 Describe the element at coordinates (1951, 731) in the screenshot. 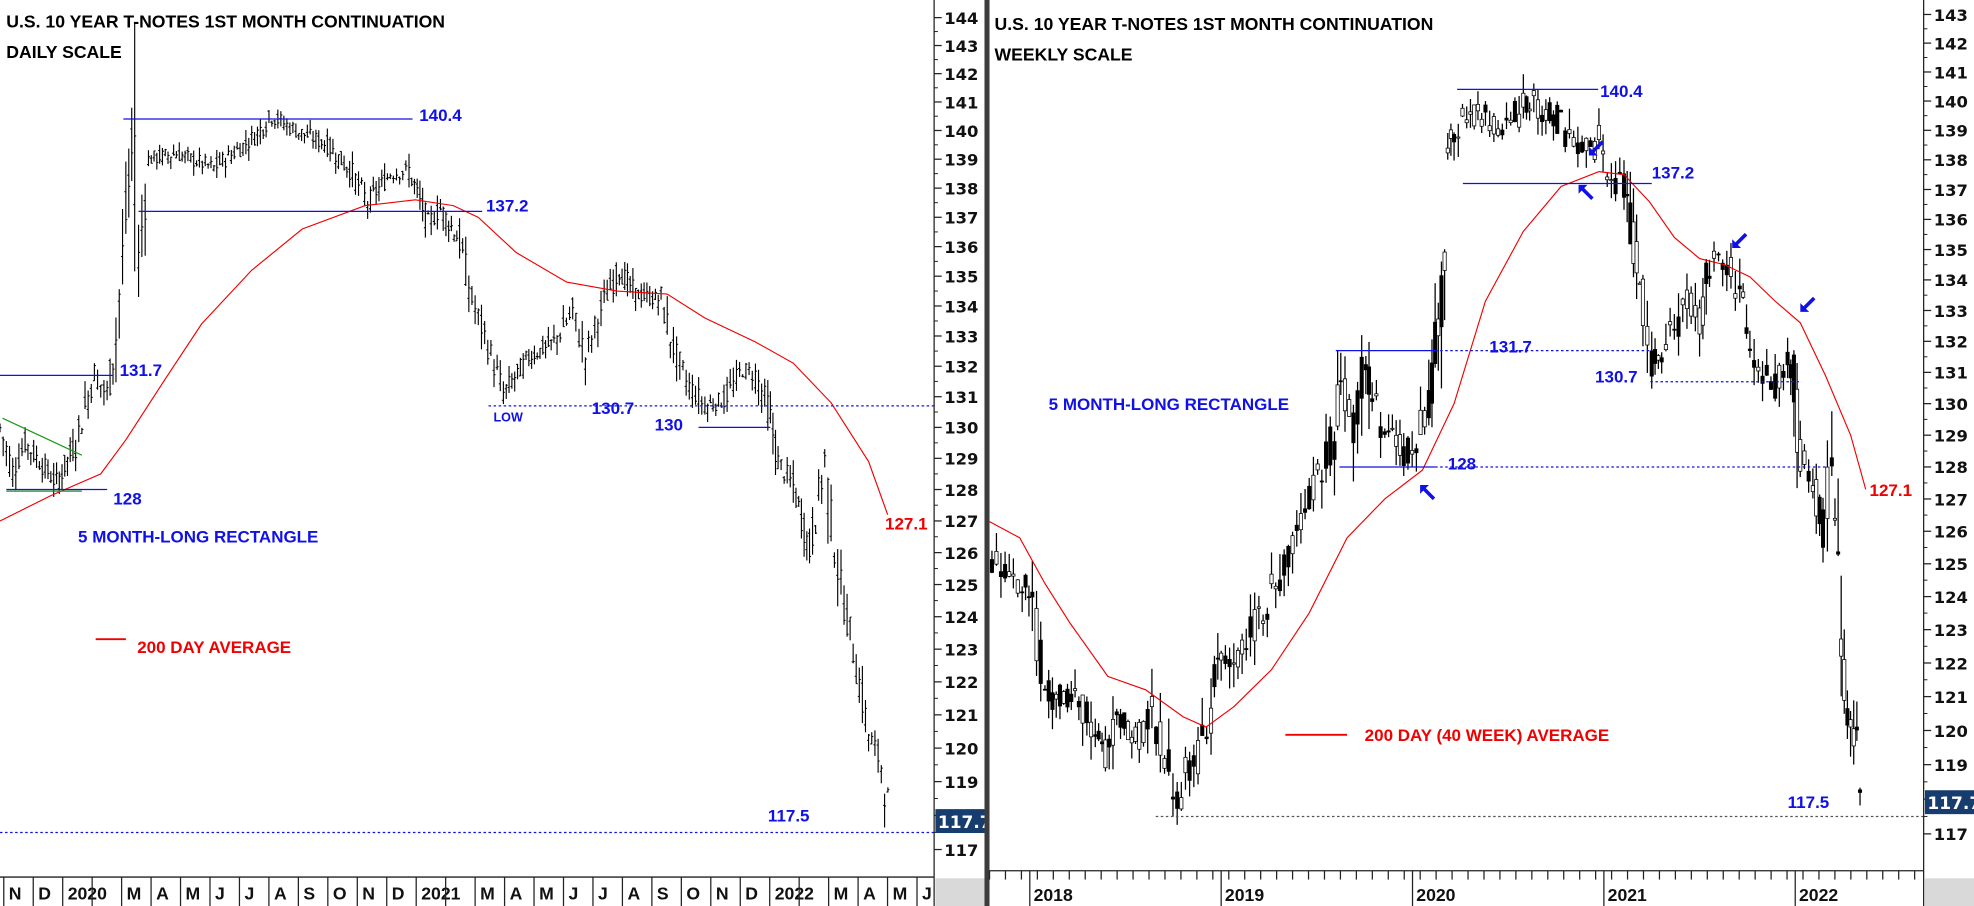

I see `y-tick-label: 120` at that location.